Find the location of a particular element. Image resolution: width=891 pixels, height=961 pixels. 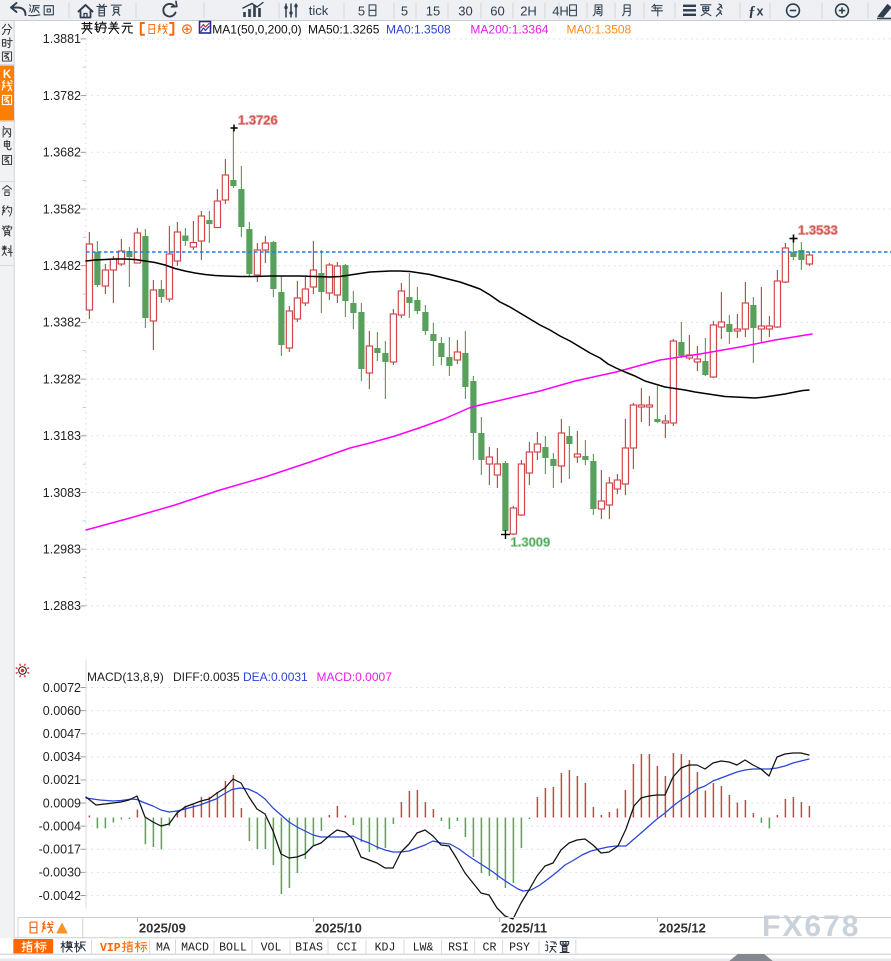

svg-text: x is located at coordinates (760, 12).